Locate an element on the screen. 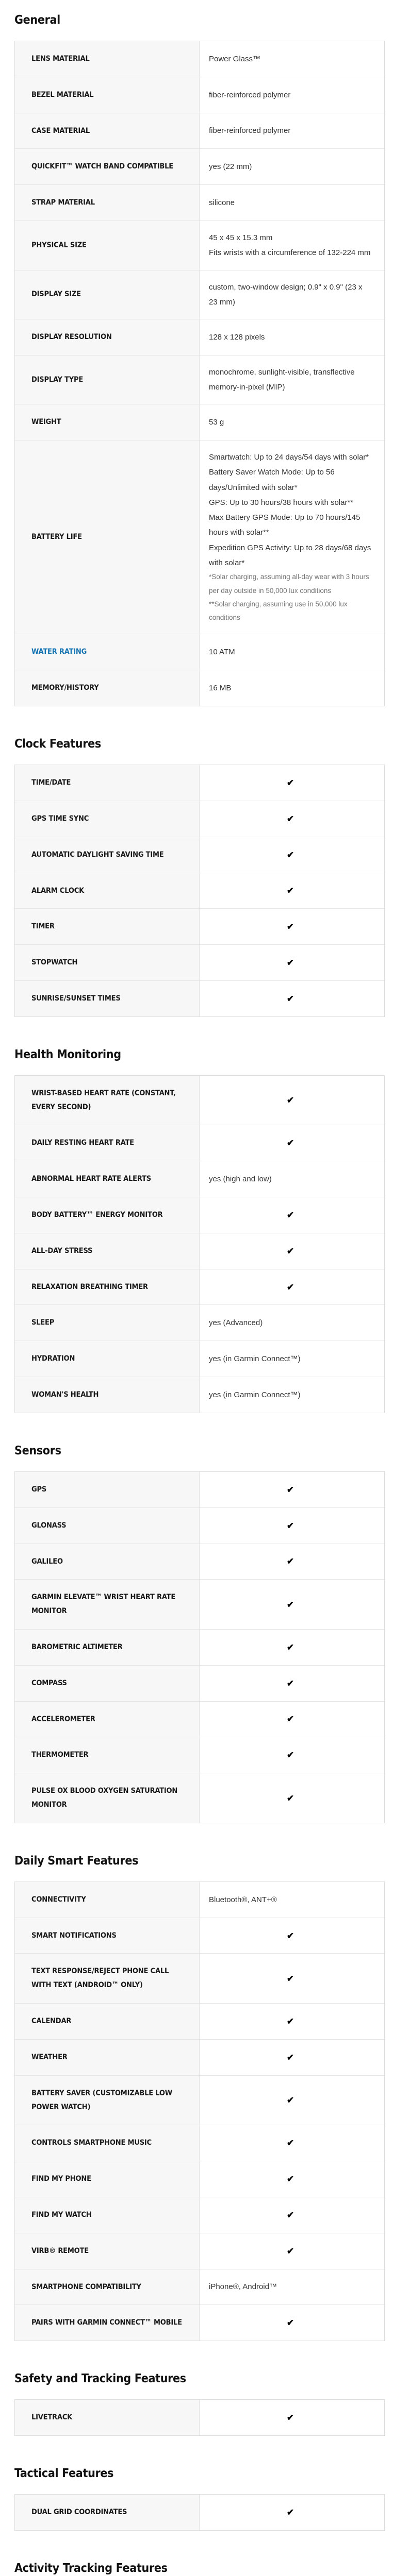 The height and width of the screenshot is (2576, 393). spec-label: THERMOMETER is located at coordinates (107, 1755).